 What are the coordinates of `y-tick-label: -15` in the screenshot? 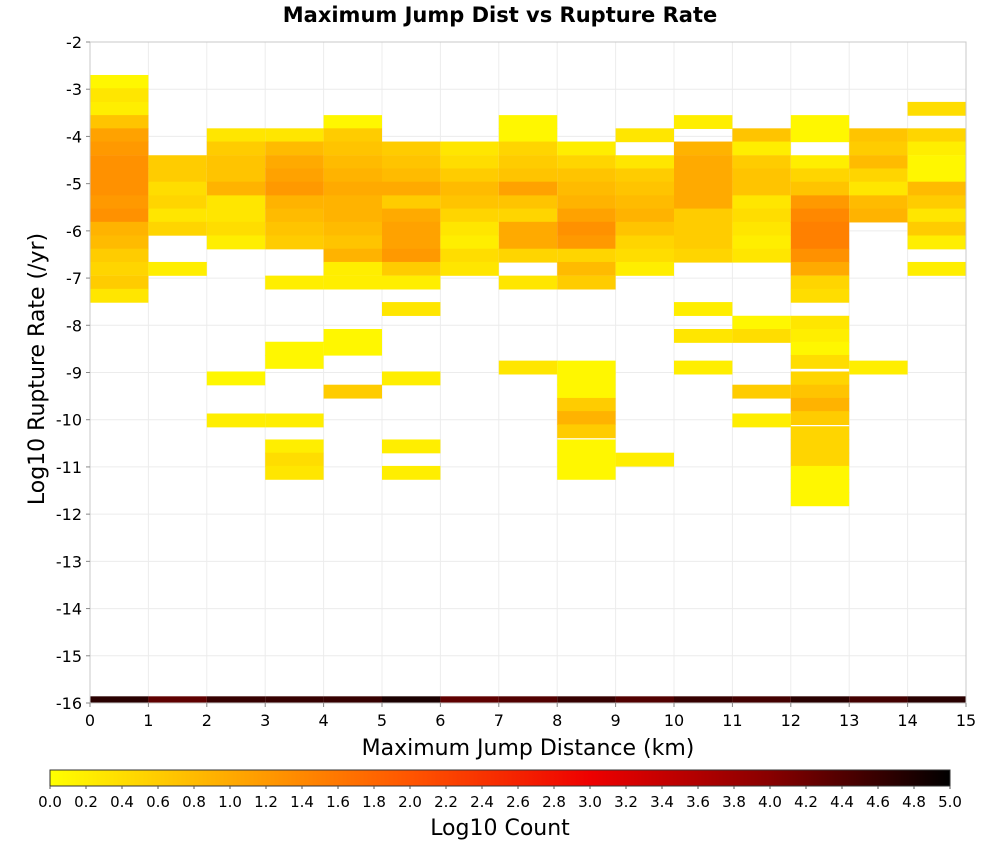 It's located at (69, 656).